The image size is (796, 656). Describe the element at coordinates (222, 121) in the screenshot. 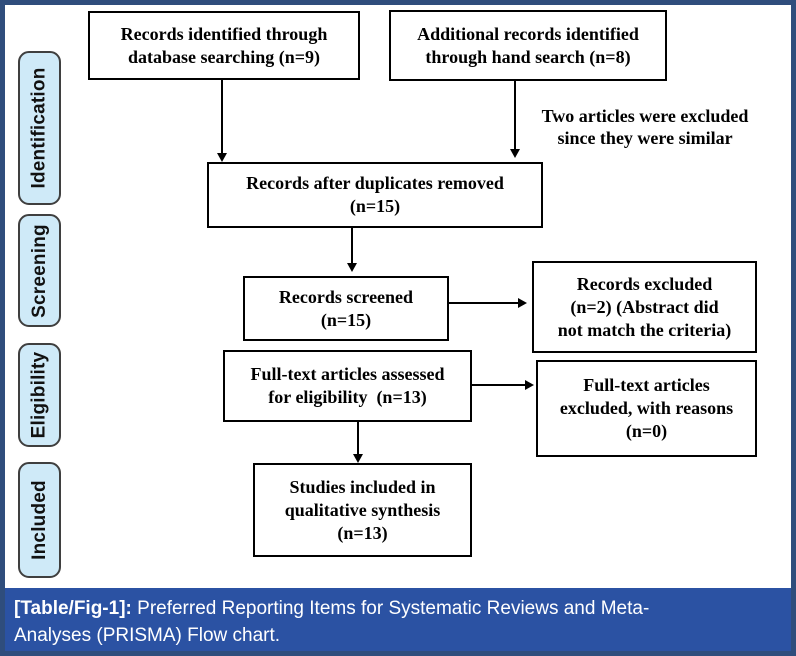

I see `arrow-identified-to-duplicates` at that location.